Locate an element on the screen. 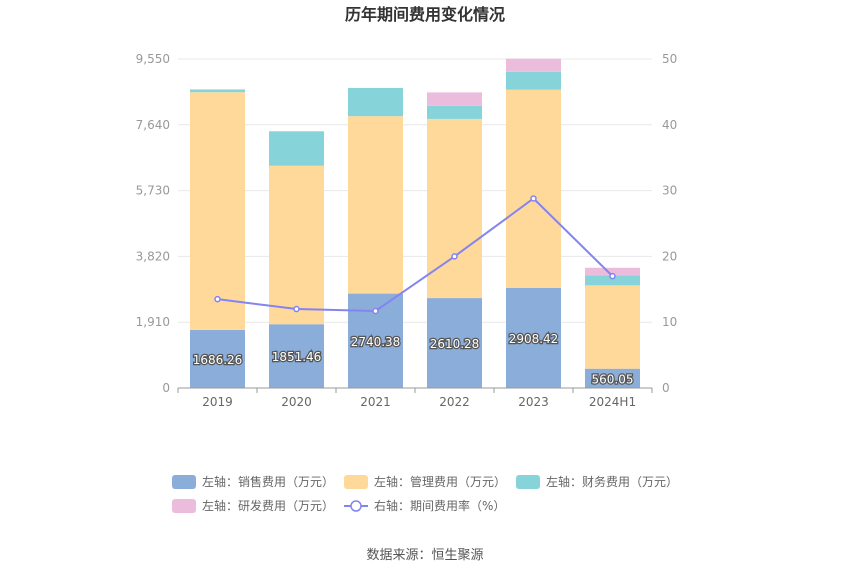  right-tick-label: 40 is located at coordinates (669, 125).